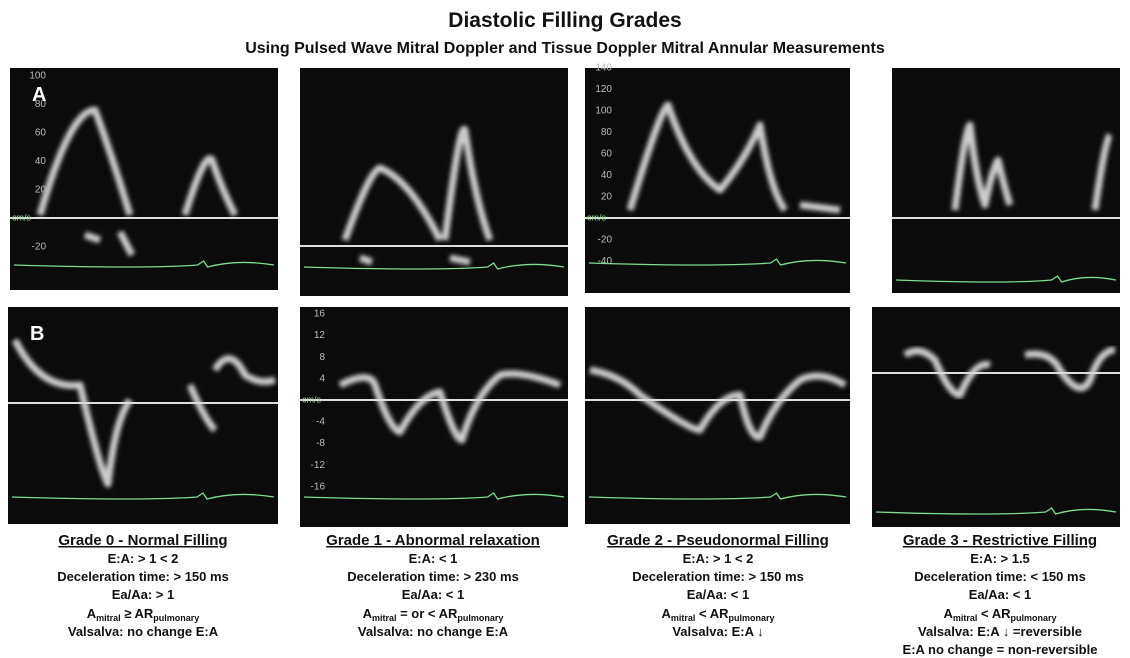  What do you see at coordinates (603, 89) in the screenshot?
I see `tick-label: 120` at bounding box center [603, 89].